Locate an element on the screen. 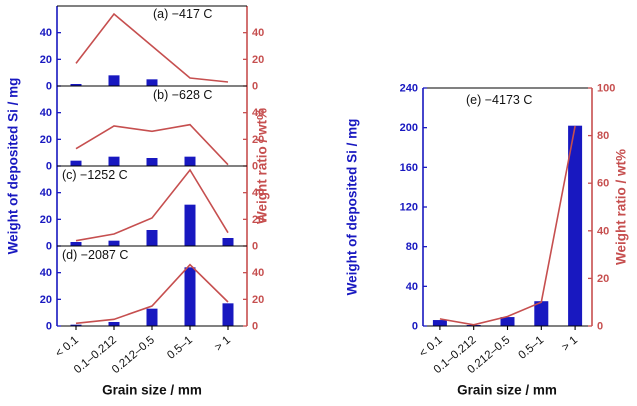 Image resolution: width=637 pixels, height=406 pixels. ratio-line-d is located at coordinates (152, 294).